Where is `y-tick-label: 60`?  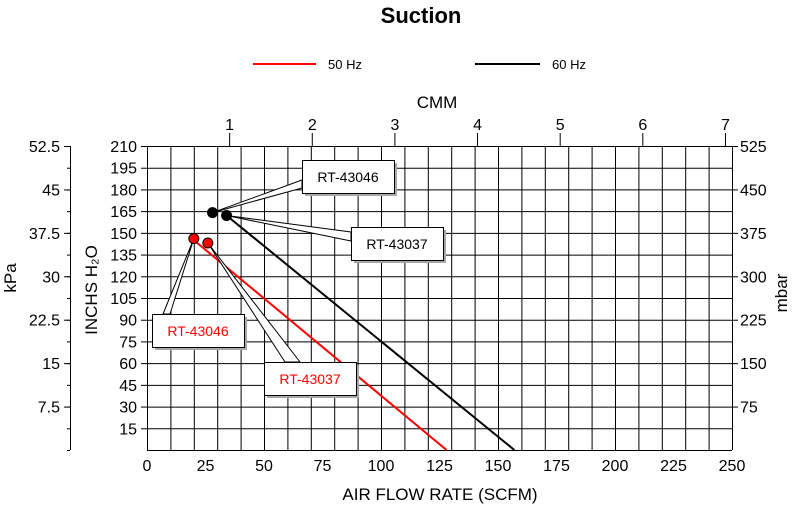
y-tick-label: 60 is located at coordinates (128, 364).